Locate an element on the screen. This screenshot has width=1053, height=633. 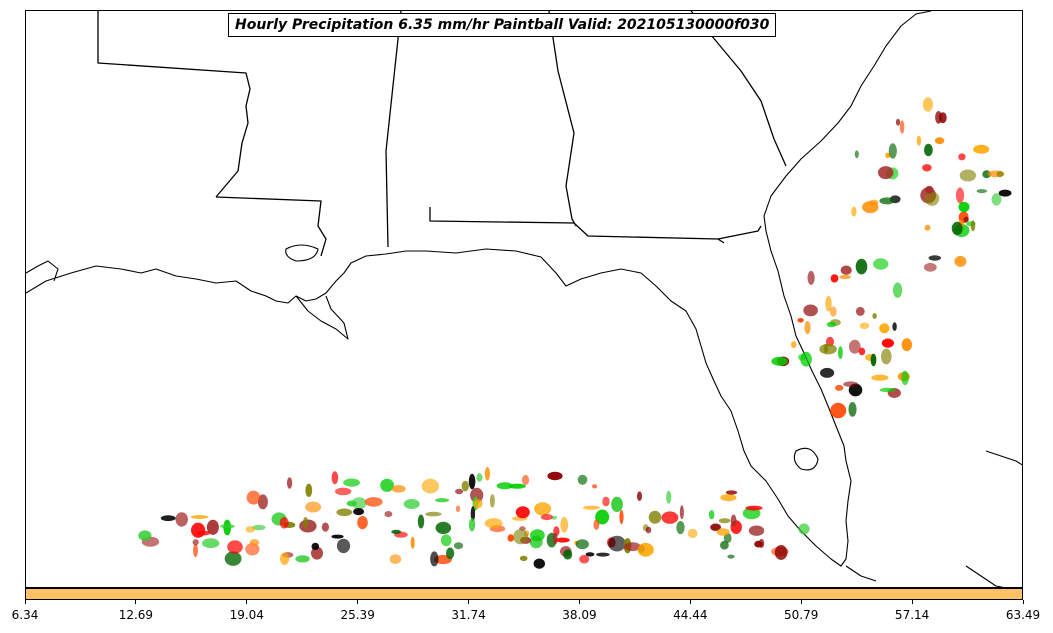
colorbar-tick-label: 12.69 is located at coordinates (136, 615).